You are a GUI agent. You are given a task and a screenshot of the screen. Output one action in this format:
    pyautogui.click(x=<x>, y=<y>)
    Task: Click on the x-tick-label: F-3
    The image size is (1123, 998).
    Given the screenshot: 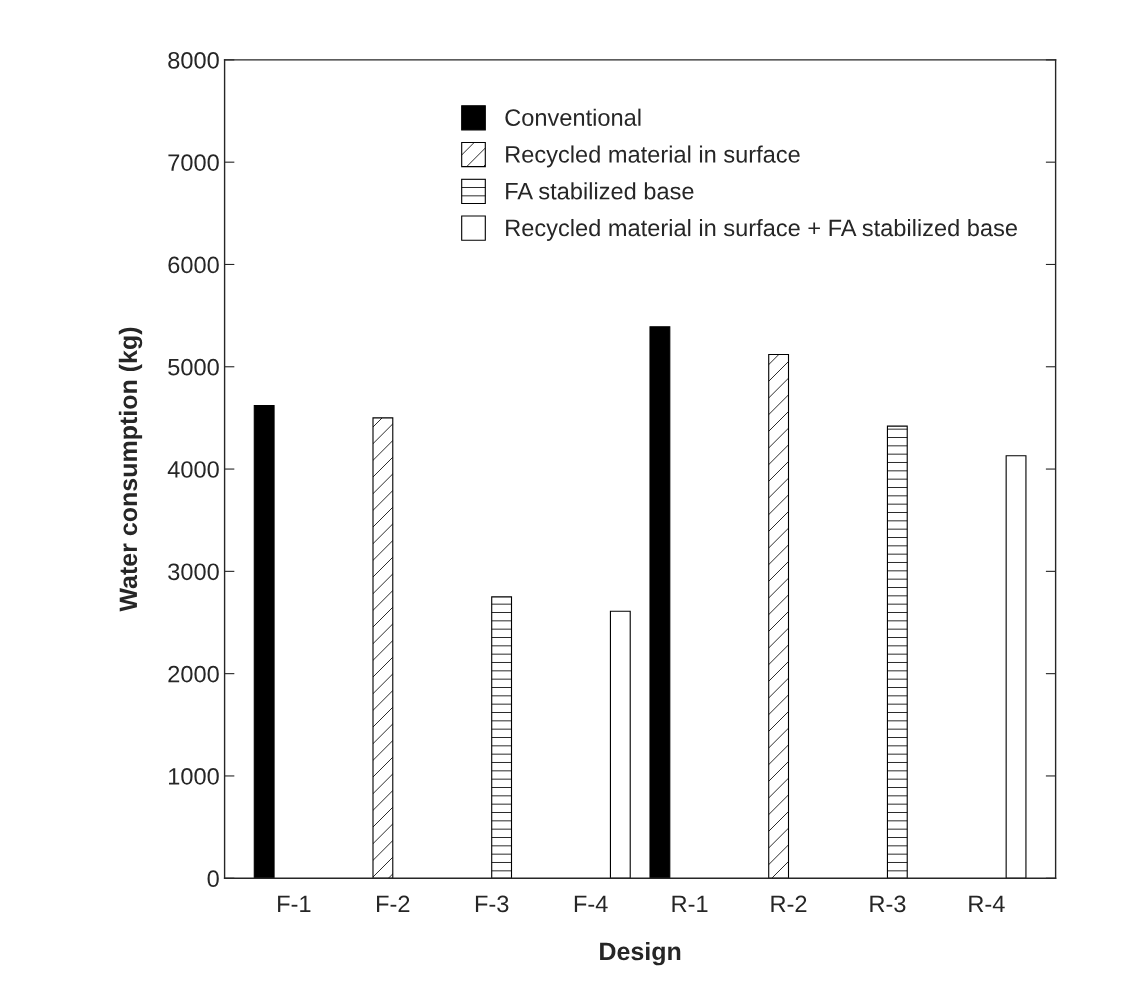 What is the action you would take?
    pyautogui.click(x=492, y=904)
    